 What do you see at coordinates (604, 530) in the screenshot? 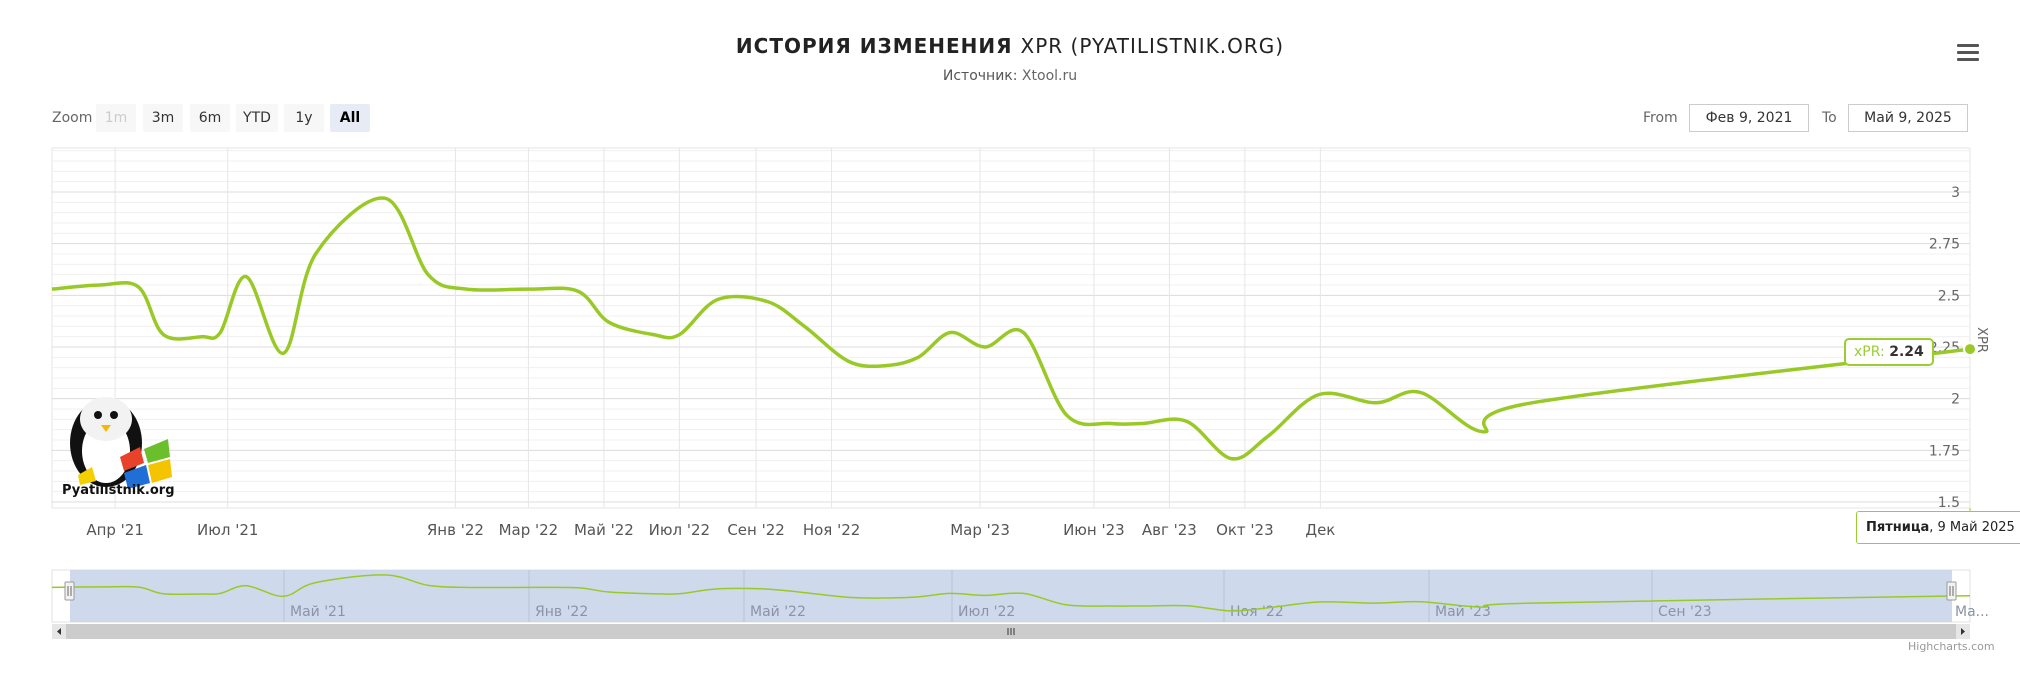
I see `x-tick-label: Май '22` at bounding box center [604, 530].